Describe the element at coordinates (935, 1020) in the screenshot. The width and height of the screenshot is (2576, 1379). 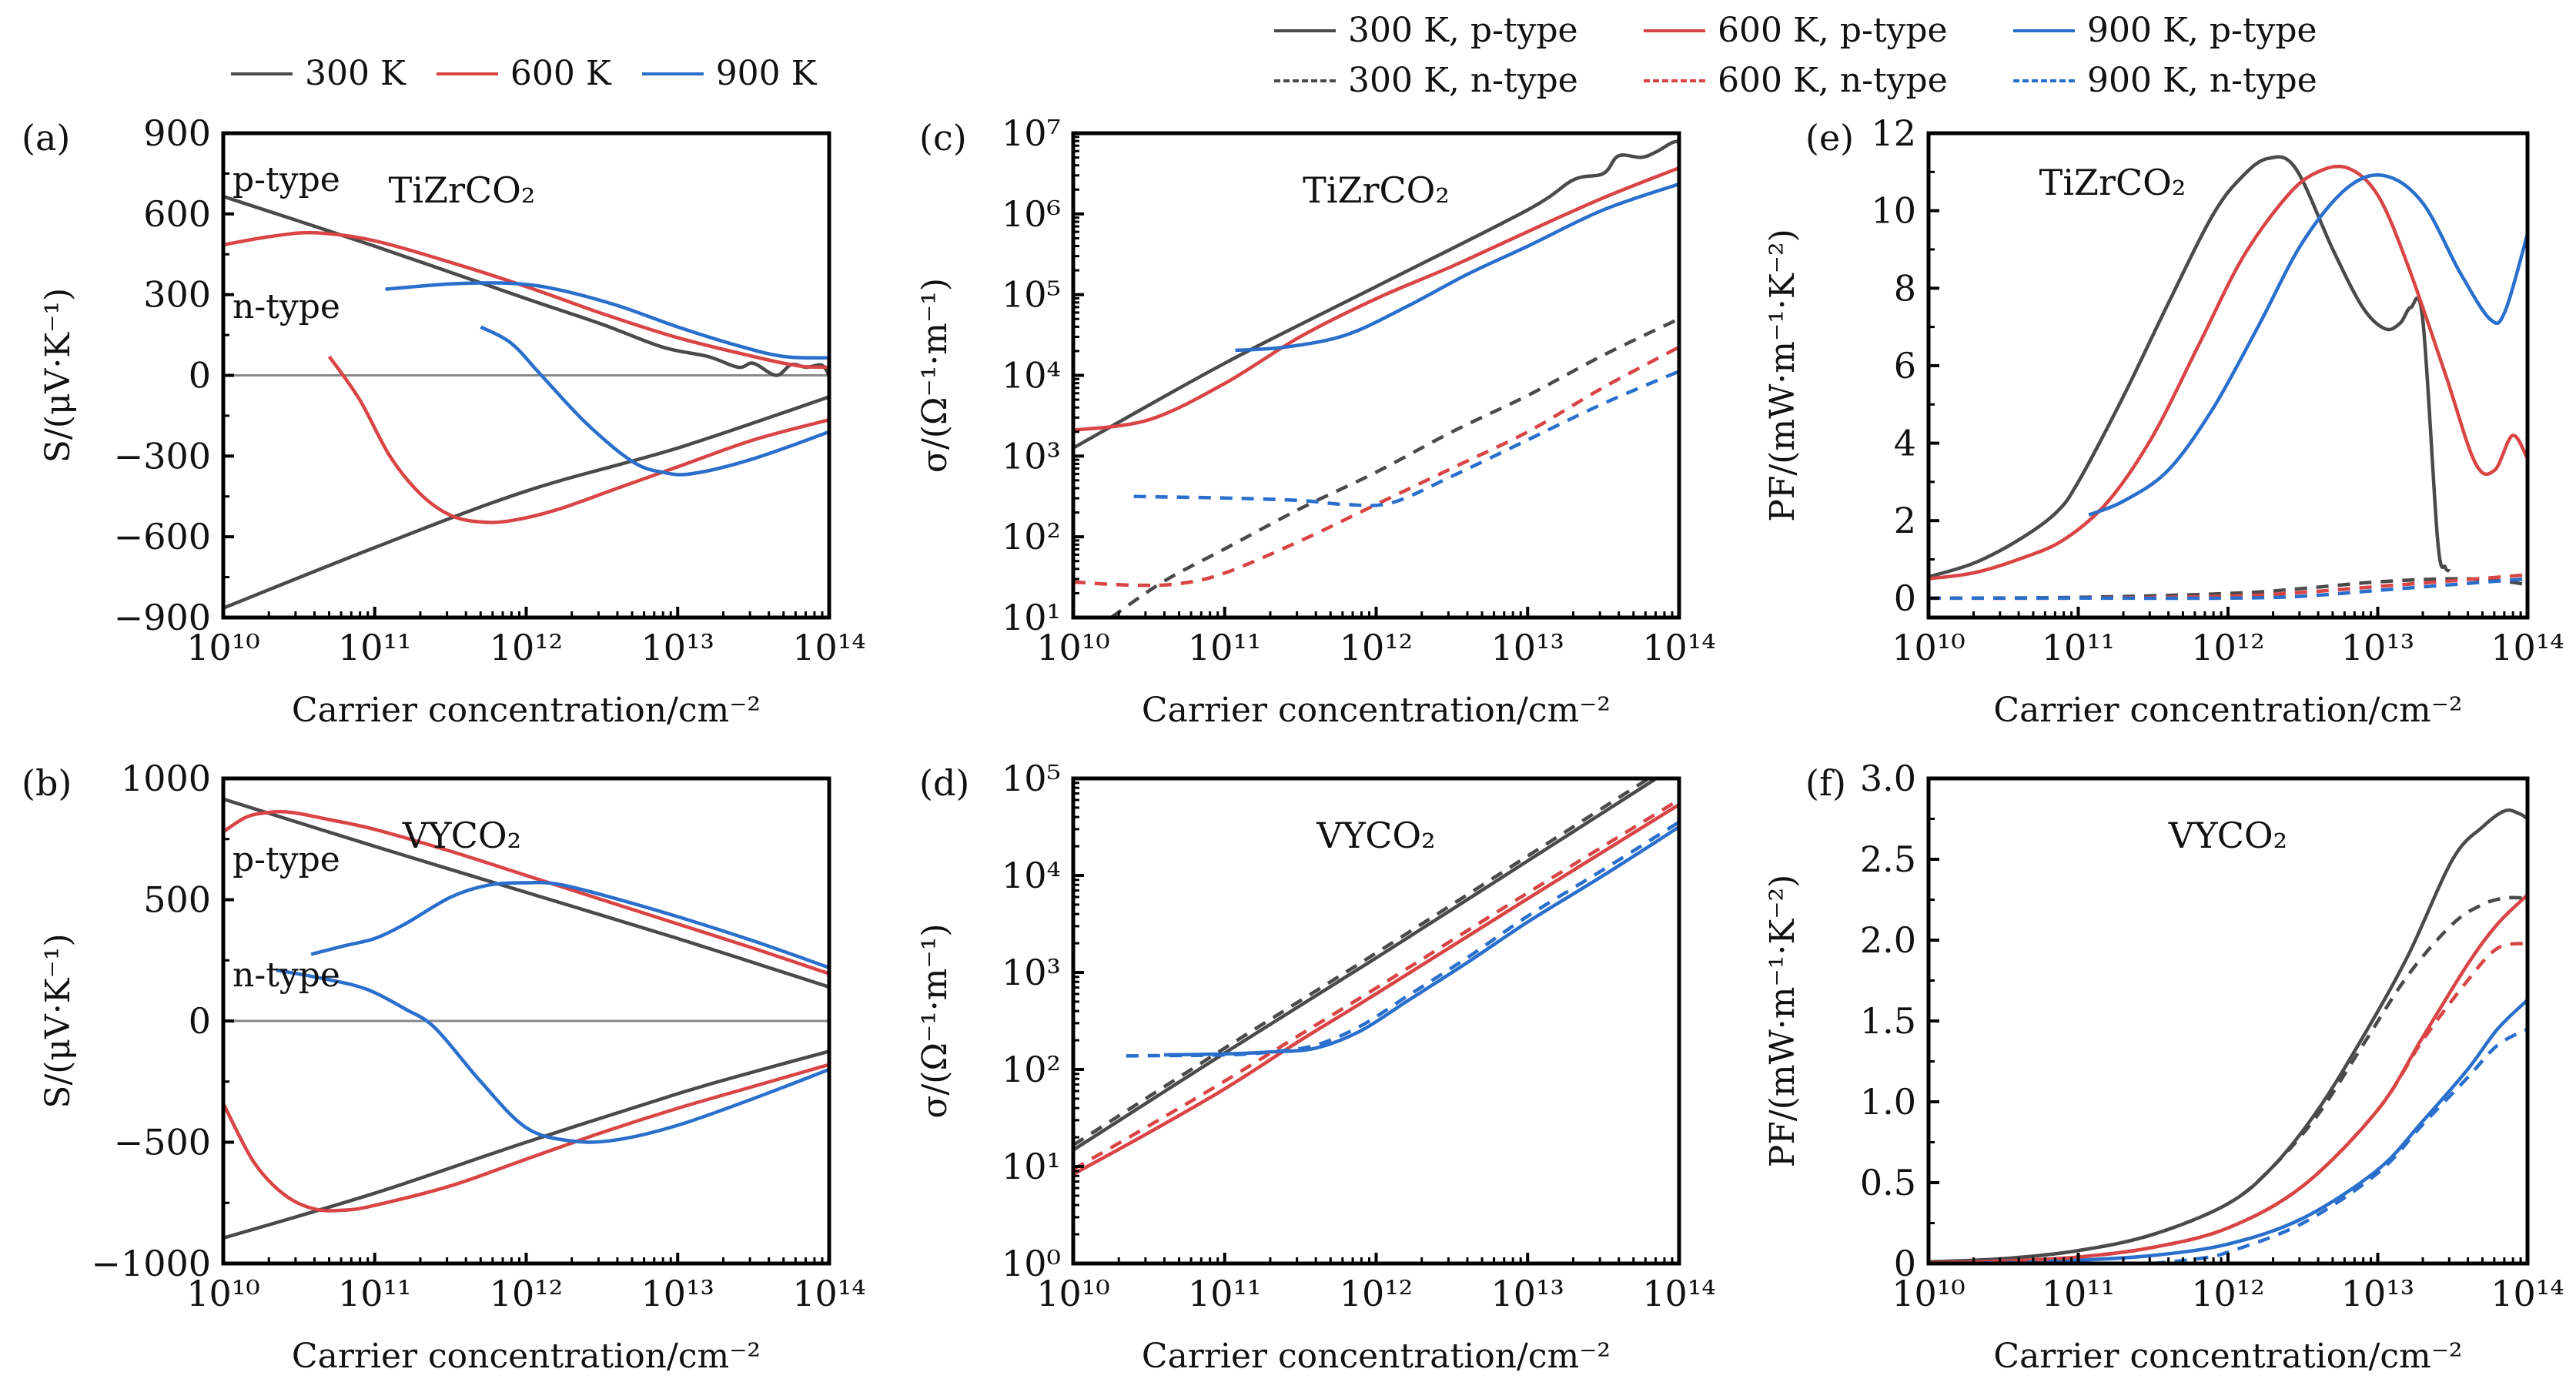
I see `y-axis-label: σ/(Ω⁻¹·m⁻¹)` at that location.